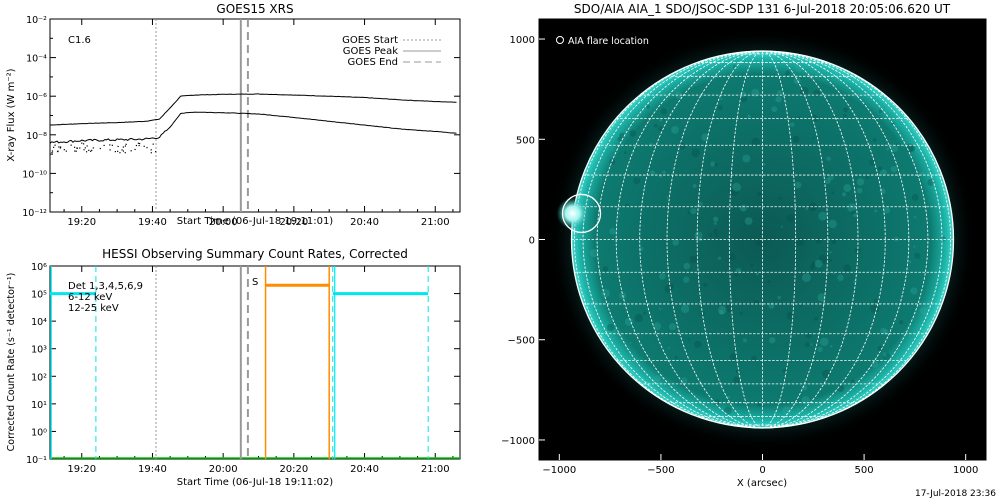 The width and height of the screenshot is (1000, 500). What do you see at coordinates (435, 222) in the screenshot?
I see `goes-x-tick-label: 21:00` at bounding box center [435, 222].